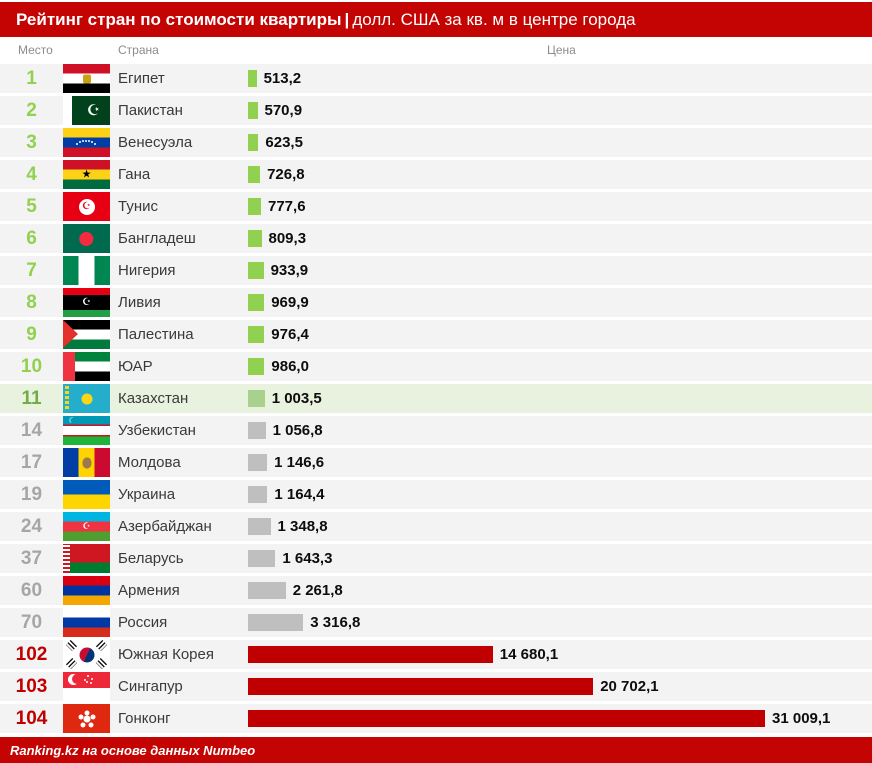 This screenshot has width=872, height=763. Describe the element at coordinates (31, 462) in the screenshot. I see `rank-cell: 17` at that location.